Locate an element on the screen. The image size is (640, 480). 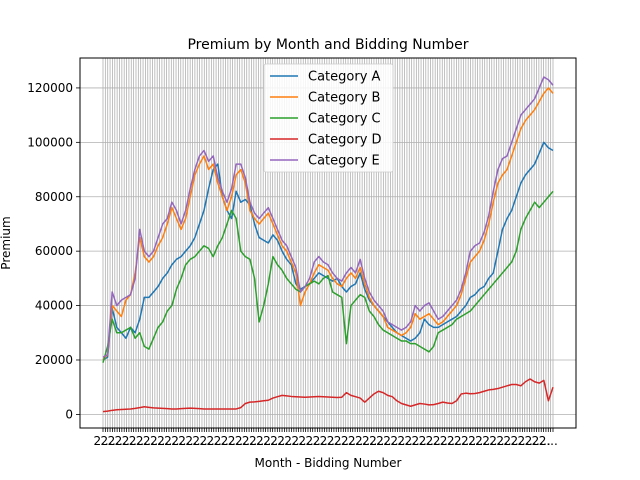
y-tick-label: 0 is located at coordinates (69, 414).